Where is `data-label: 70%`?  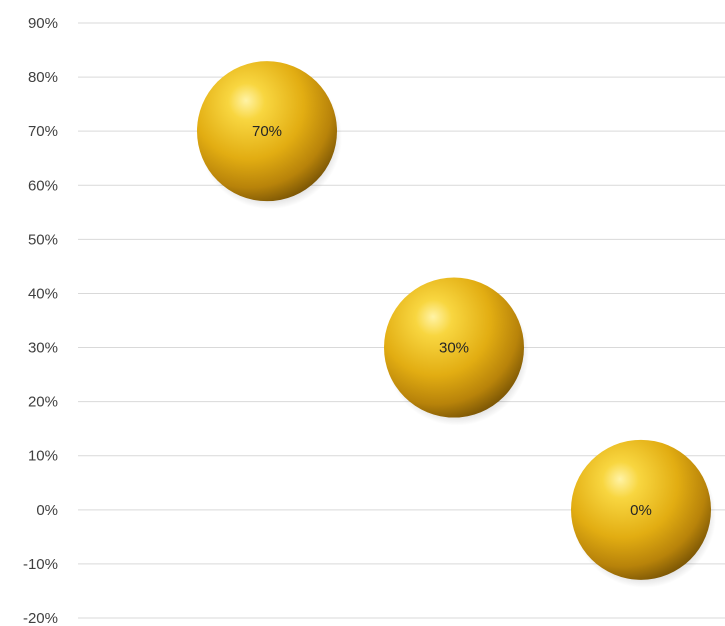 data-label: 70% is located at coordinates (267, 131).